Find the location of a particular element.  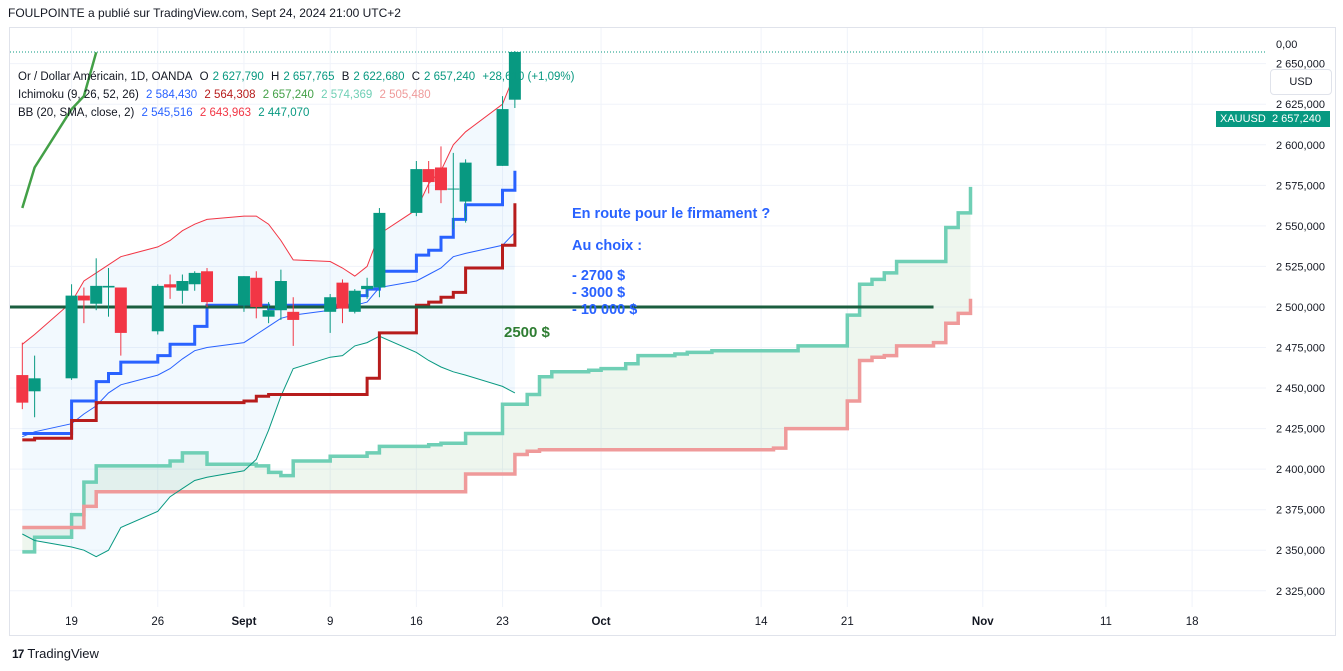

annotation-target-2: - 3000 $ is located at coordinates (599, 293).